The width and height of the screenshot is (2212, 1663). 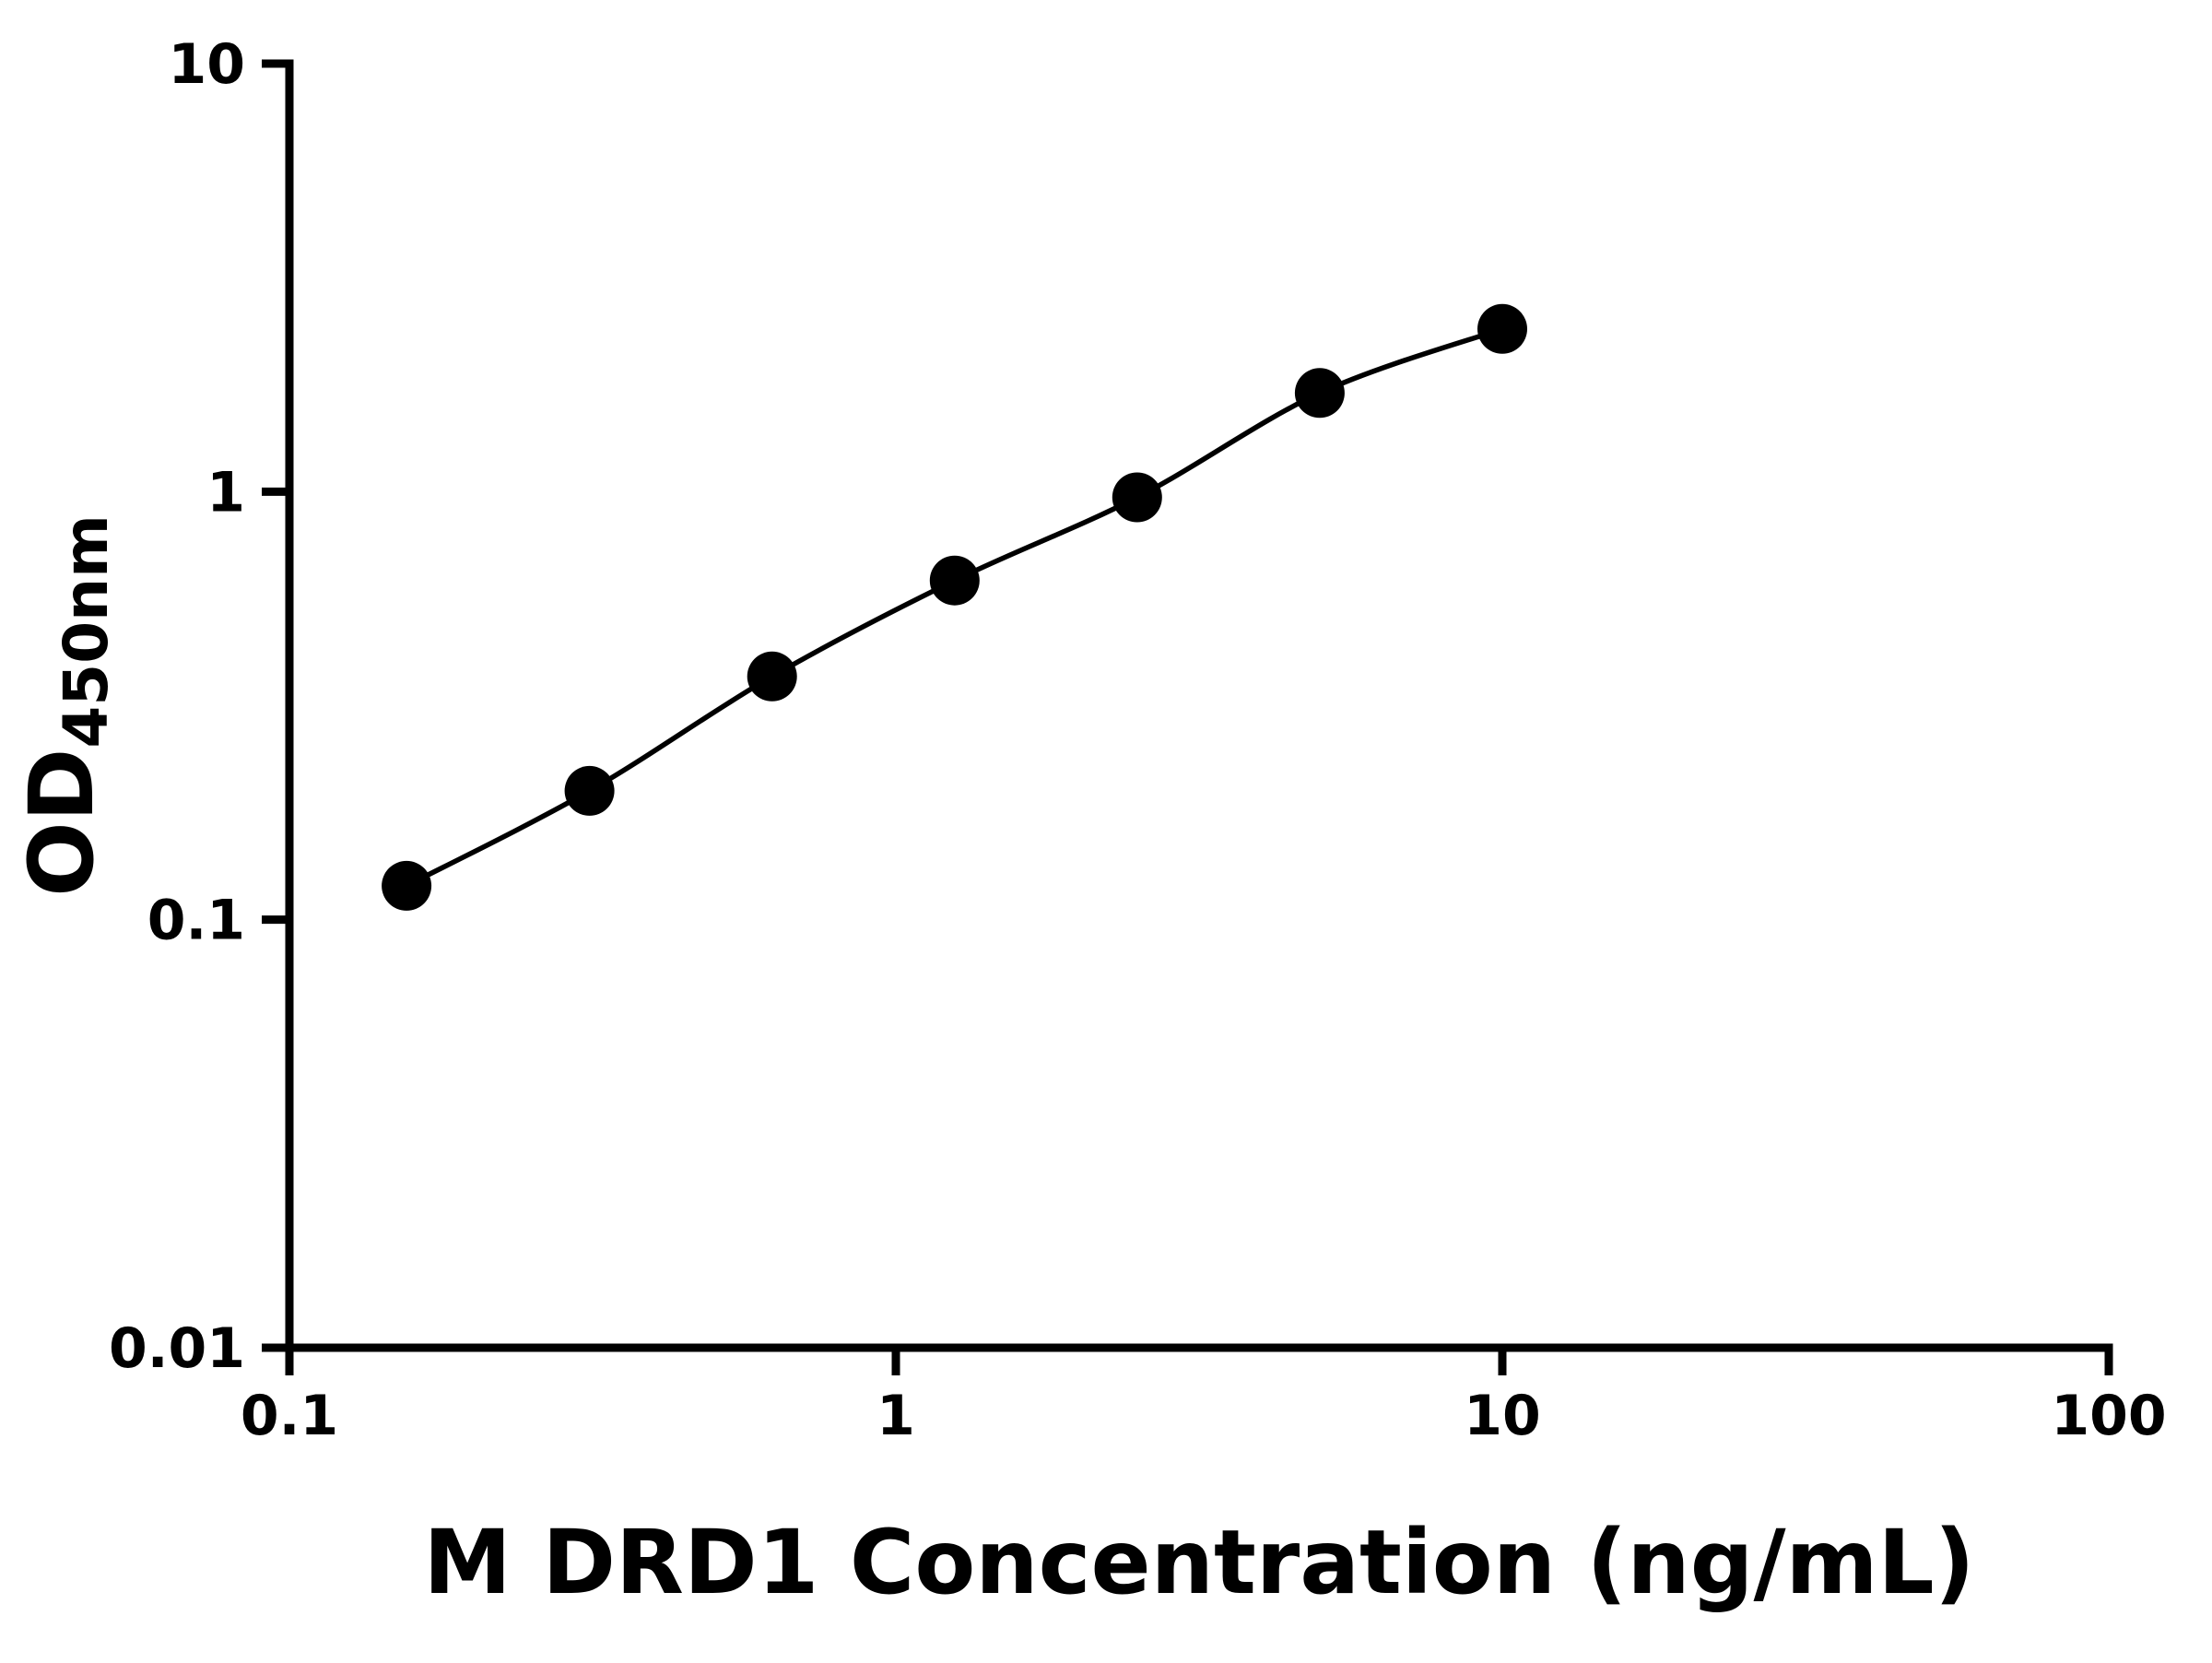 I want to click on x-axis-title: M DRD1 Concentration (ng/mL), so click(x=1198, y=1562).